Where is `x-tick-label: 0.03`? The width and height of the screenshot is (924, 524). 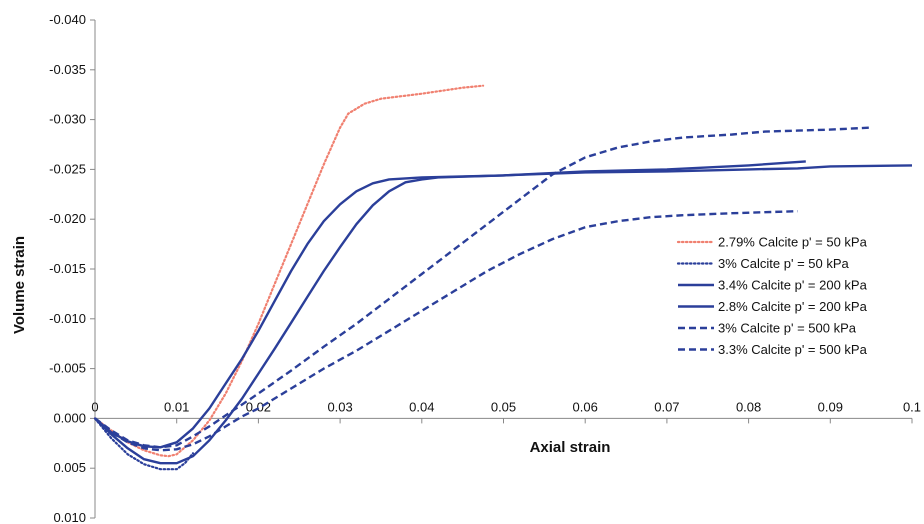 x-tick-label: 0.03 is located at coordinates (339, 406).